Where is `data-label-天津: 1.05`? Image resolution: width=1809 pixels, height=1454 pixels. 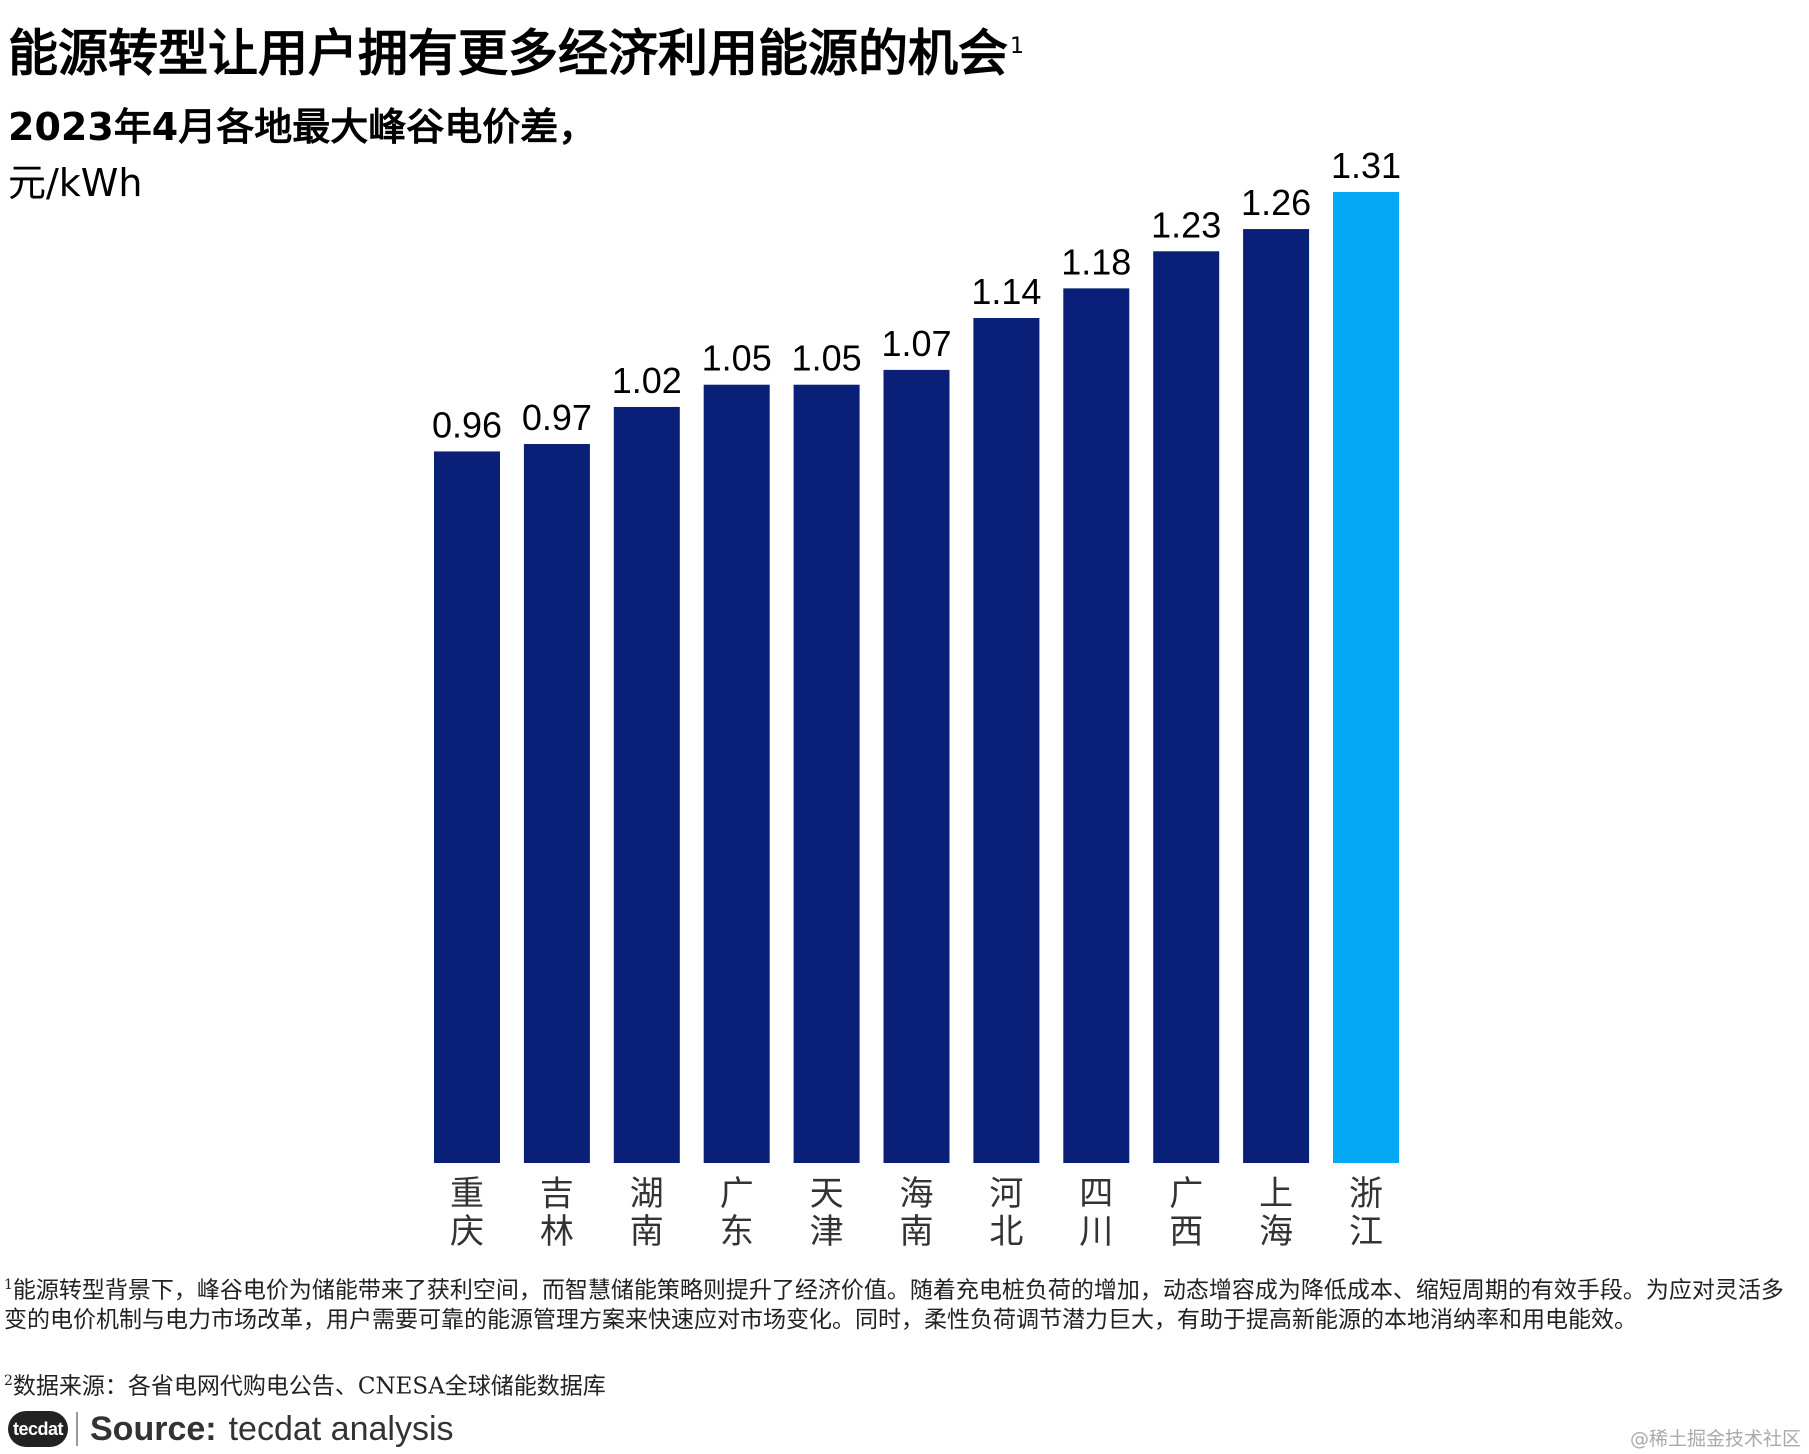
data-label-天津: 1.05 is located at coordinates (827, 358).